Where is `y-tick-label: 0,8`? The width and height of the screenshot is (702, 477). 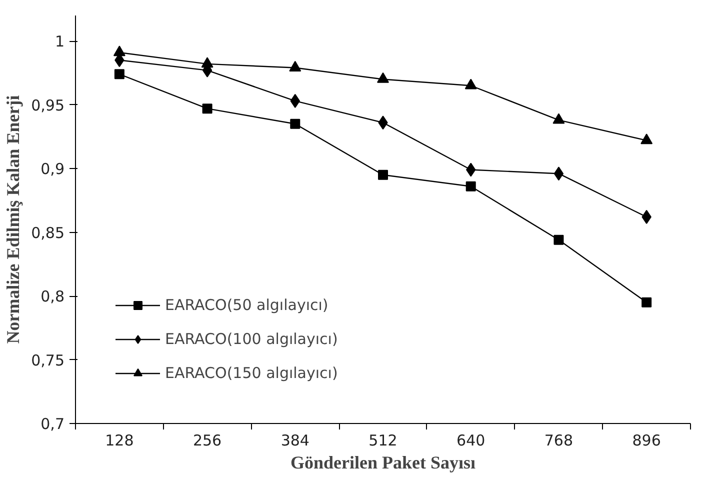 y-tick-label: 0,8 is located at coordinates (52, 297).